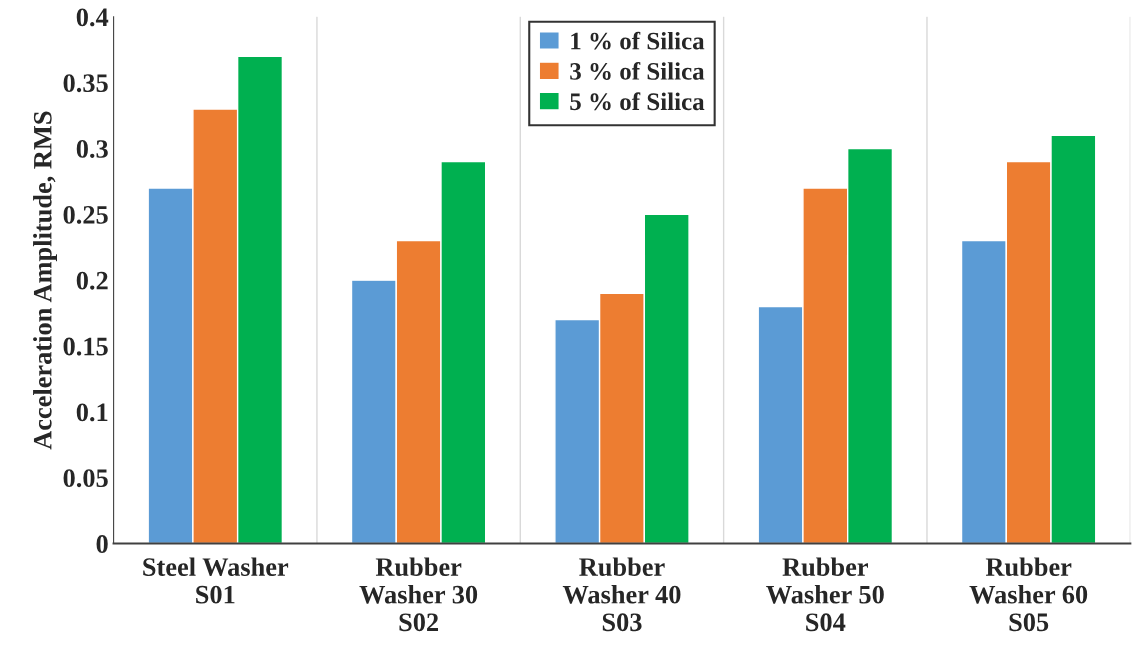  What do you see at coordinates (85, 478) in the screenshot?
I see `y-tick-label: 0.05` at bounding box center [85, 478].